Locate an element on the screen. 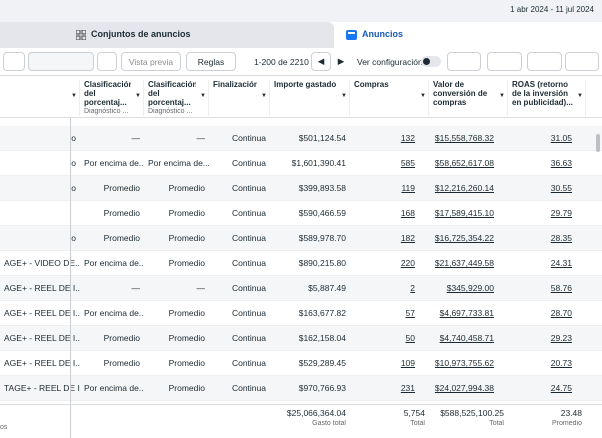 The height and width of the screenshot is (438, 602). total-caption: Gasto total is located at coordinates (329, 423).